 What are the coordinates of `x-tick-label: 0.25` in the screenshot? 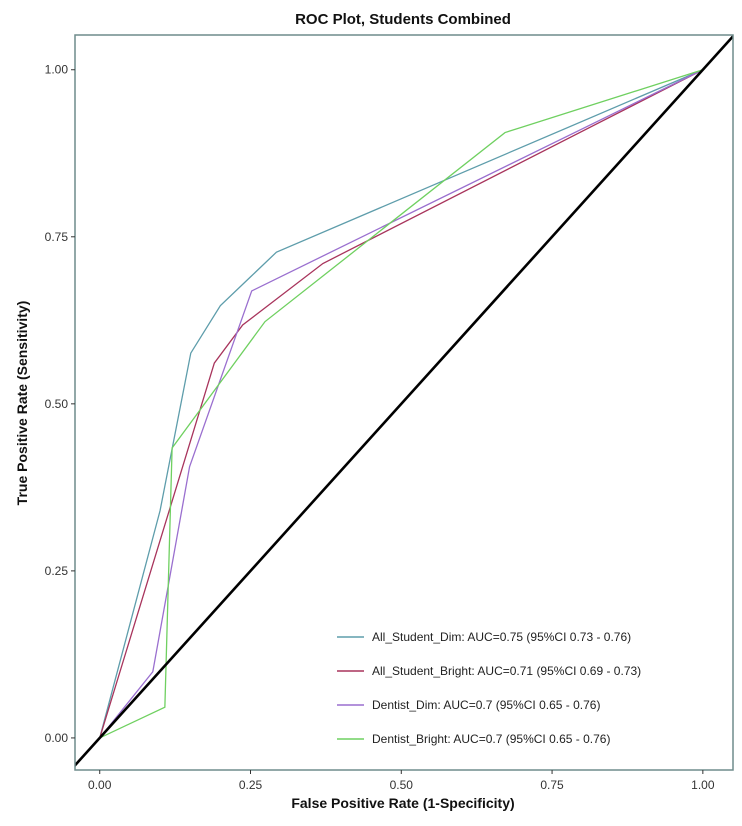 It's located at (251, 785).